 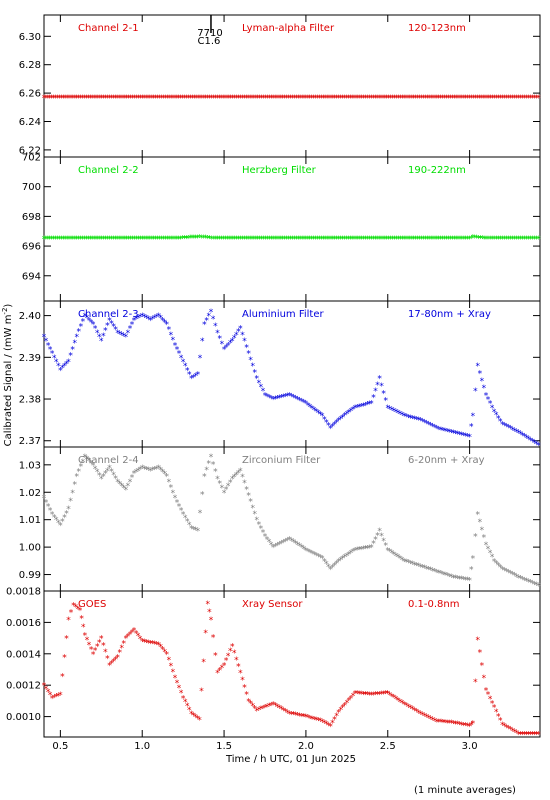 What do you see at coordinates (30, 465) in the screenshot?
I see `y-tick-label: 1.03` at bounding box center [30, 465].